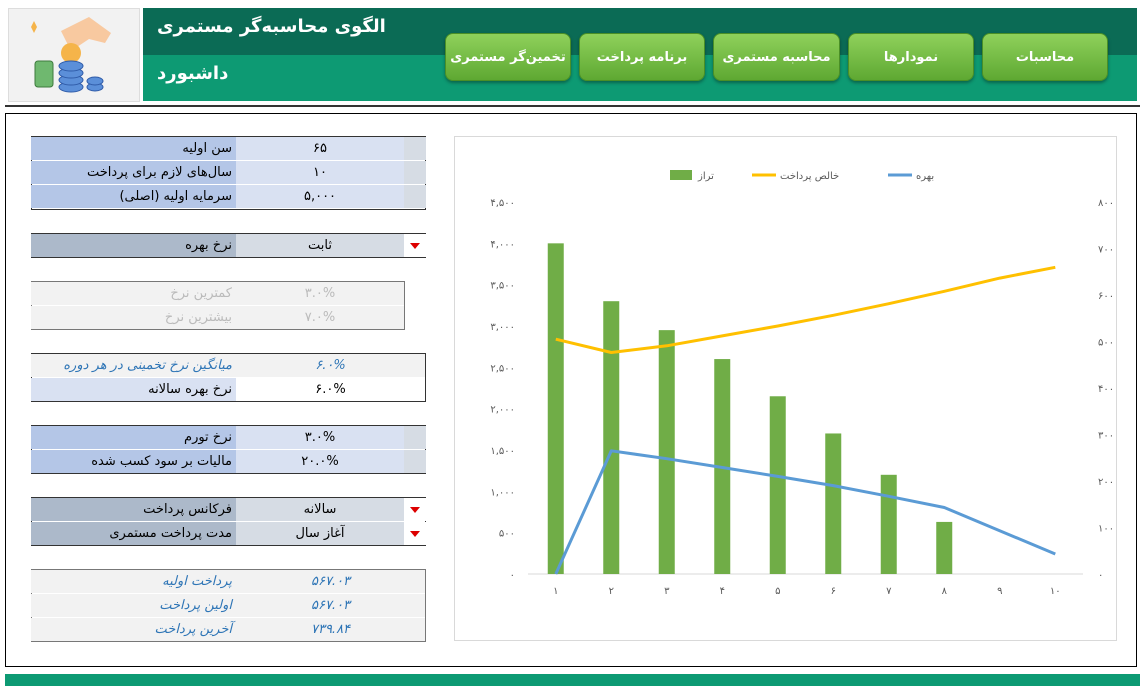 This screenshot has height=686, width=1145. What do you see at coordinates (133, 196) in the screenshot?
I see `principal-label: سرمایه اولیه (اصلی)` at bounding box center [133, 196].